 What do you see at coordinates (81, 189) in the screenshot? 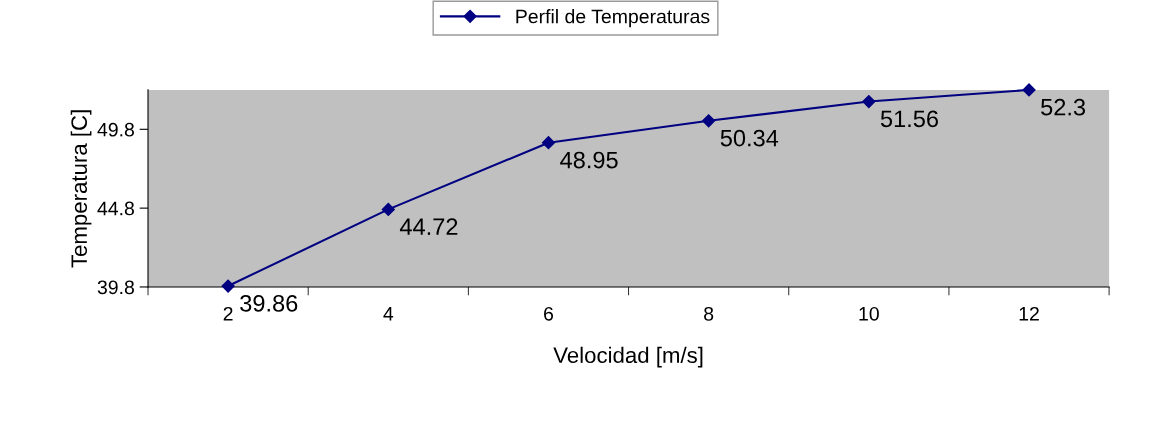
I see `y-axis-title: Temperatura [C]` at bounding box center [81, 189].